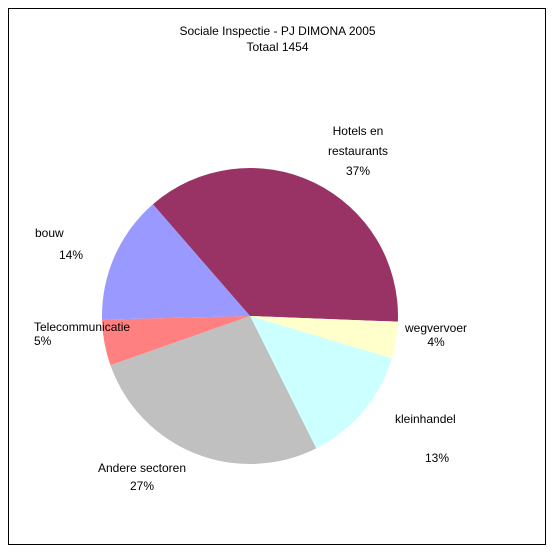  Describe the element at coordinates (142, 477) in the screenshot. I see `slice-label-andere-sectoren: Andere sectoren 27%` at that location.